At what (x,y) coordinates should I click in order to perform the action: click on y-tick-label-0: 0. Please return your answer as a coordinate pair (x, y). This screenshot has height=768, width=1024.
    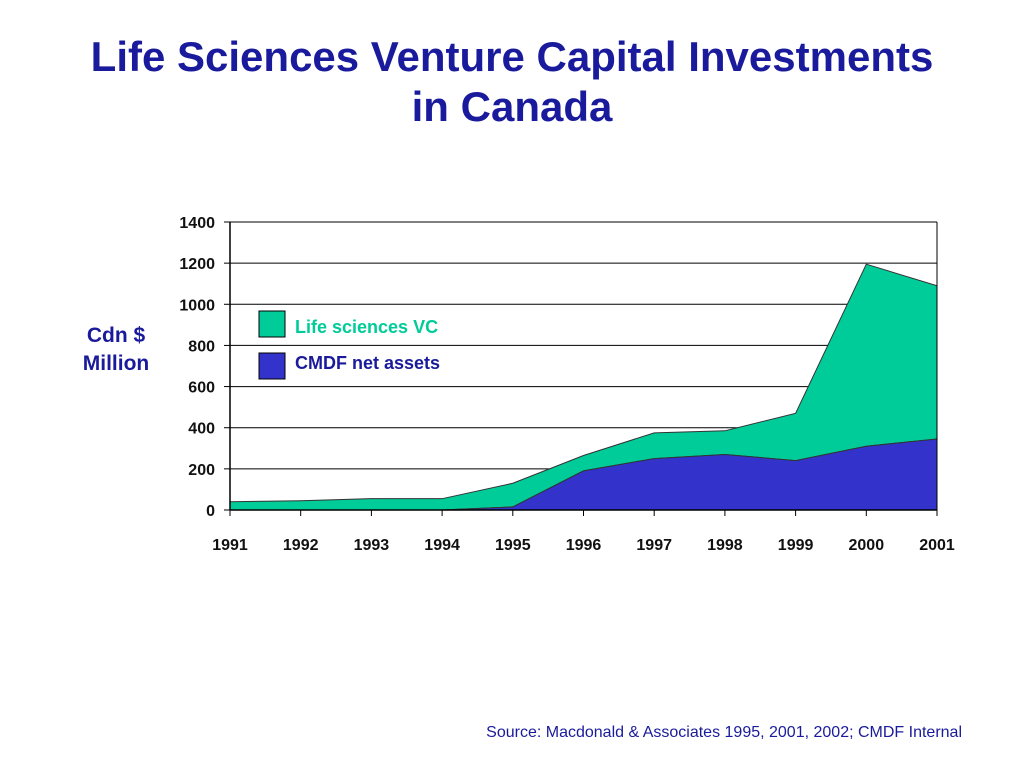
    Looking at the image, I should click on (210, 511).